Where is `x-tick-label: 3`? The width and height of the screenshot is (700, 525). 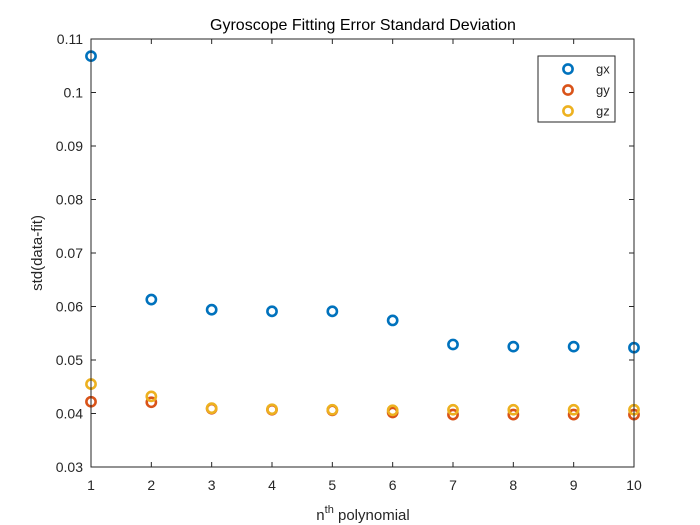
x-tick-label: 3 is located at coordinates (212, 485).